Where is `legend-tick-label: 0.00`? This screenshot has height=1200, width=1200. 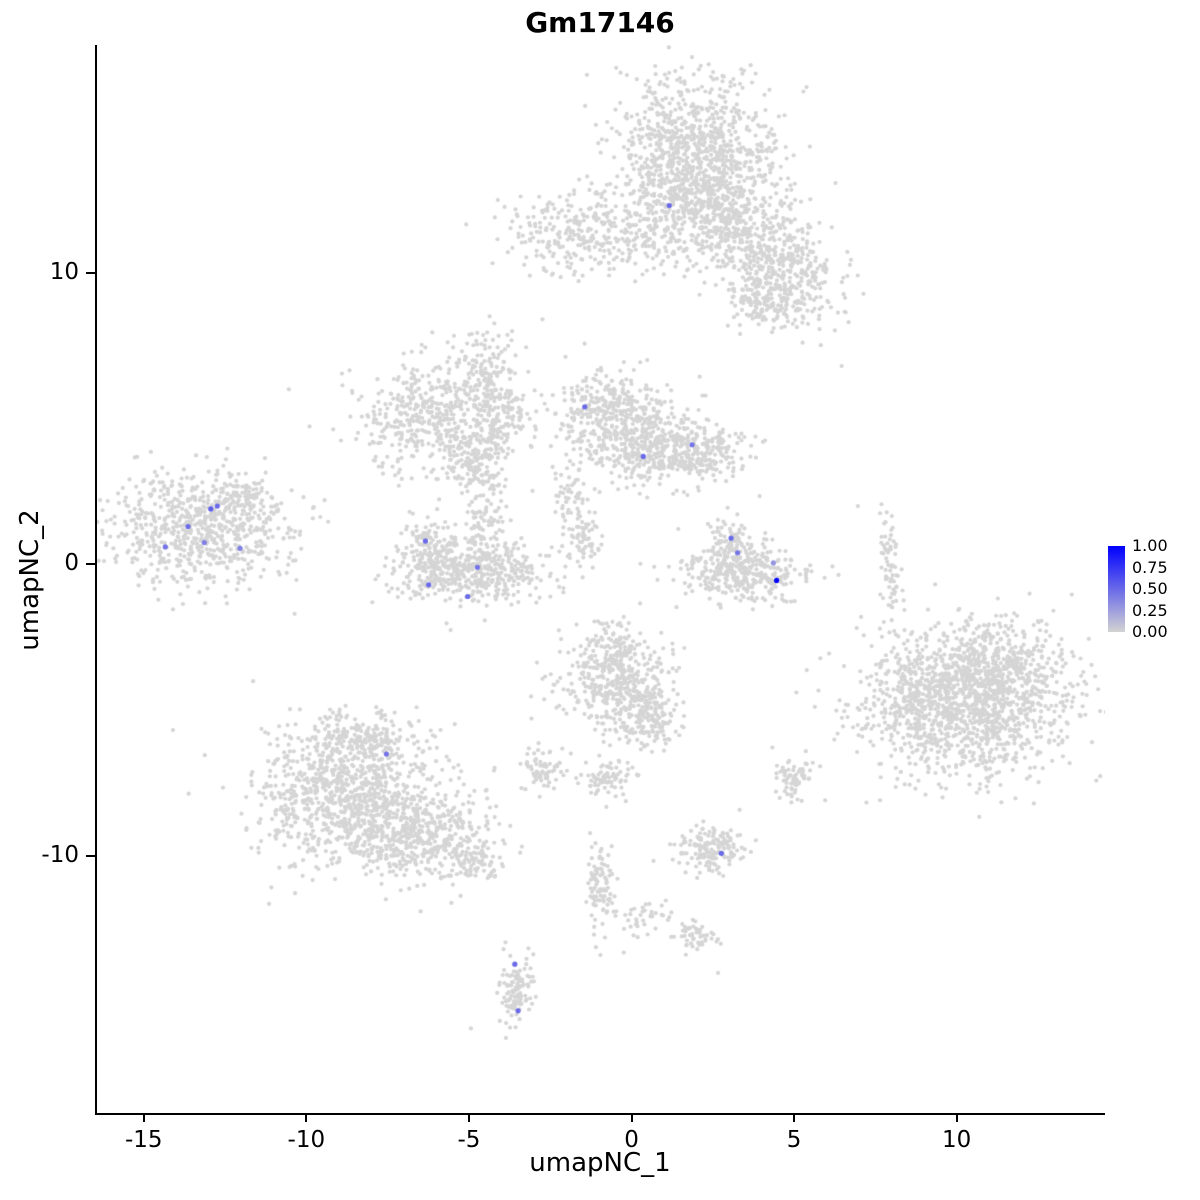
legend-tick-label: 0.00 is located at coordinates (1150, 631).